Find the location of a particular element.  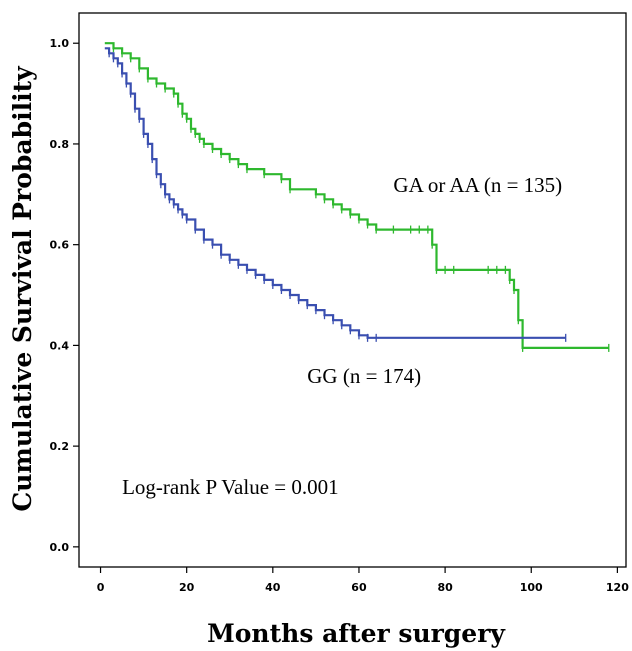

annotation-1: GG (n = 174) is located at coordinates (364, 376).